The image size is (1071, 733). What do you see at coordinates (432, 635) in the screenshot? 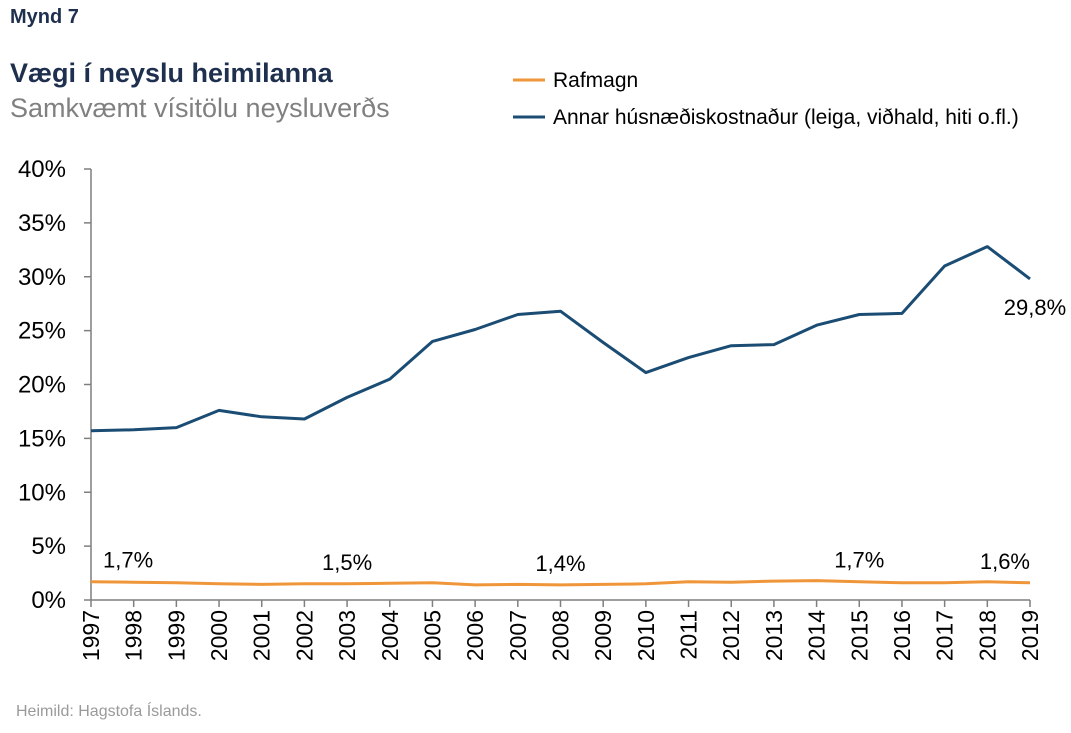
I see `x-tick-label: 2005` at bounding box center [432, 635].